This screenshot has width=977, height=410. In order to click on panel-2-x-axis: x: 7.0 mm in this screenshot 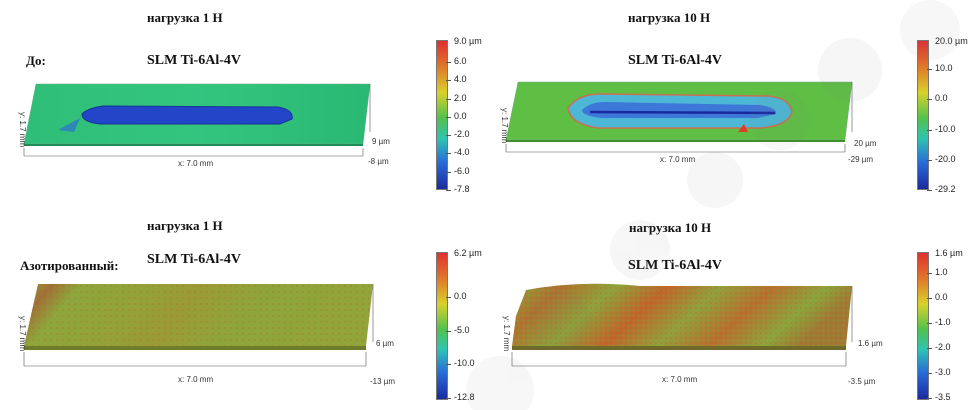, I will do `click(677, 159)`.